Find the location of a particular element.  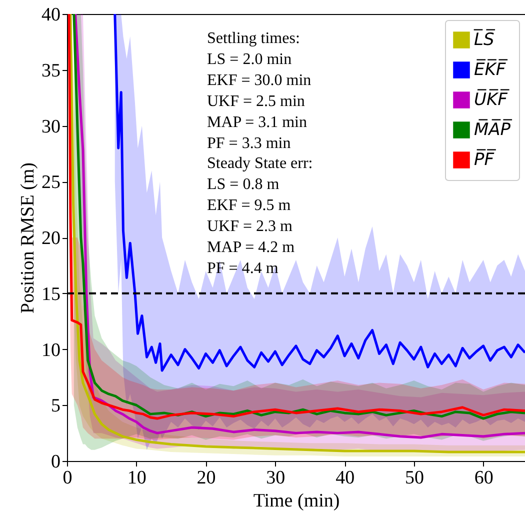

y-tick-label: 10 is located at coordinates (51, 350).